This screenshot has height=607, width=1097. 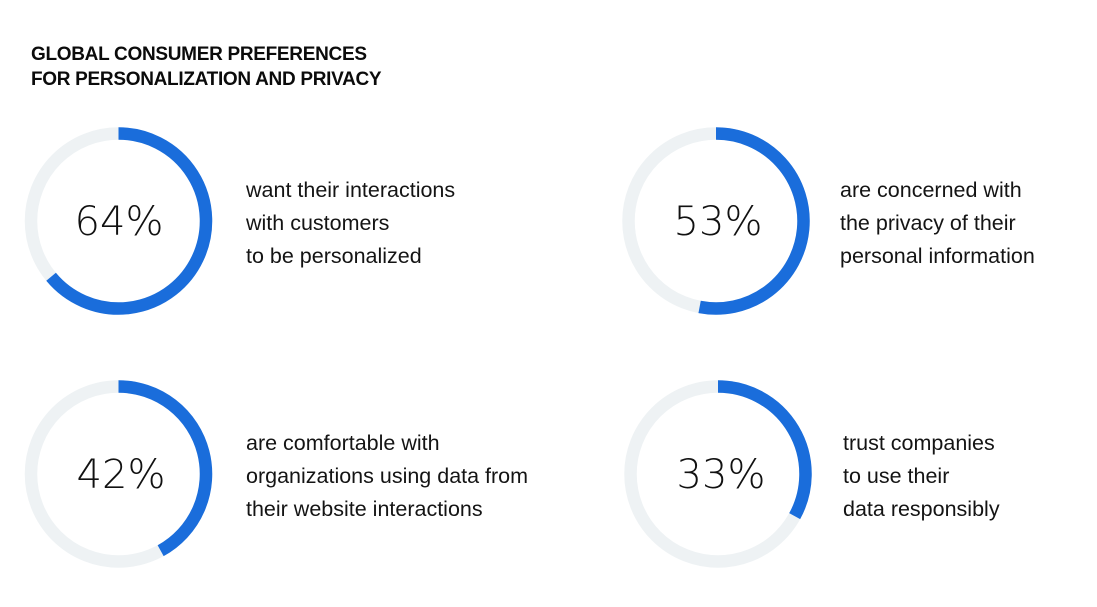 I want to click on donut-4-value-label: 33%, so click(x=721, y=475).